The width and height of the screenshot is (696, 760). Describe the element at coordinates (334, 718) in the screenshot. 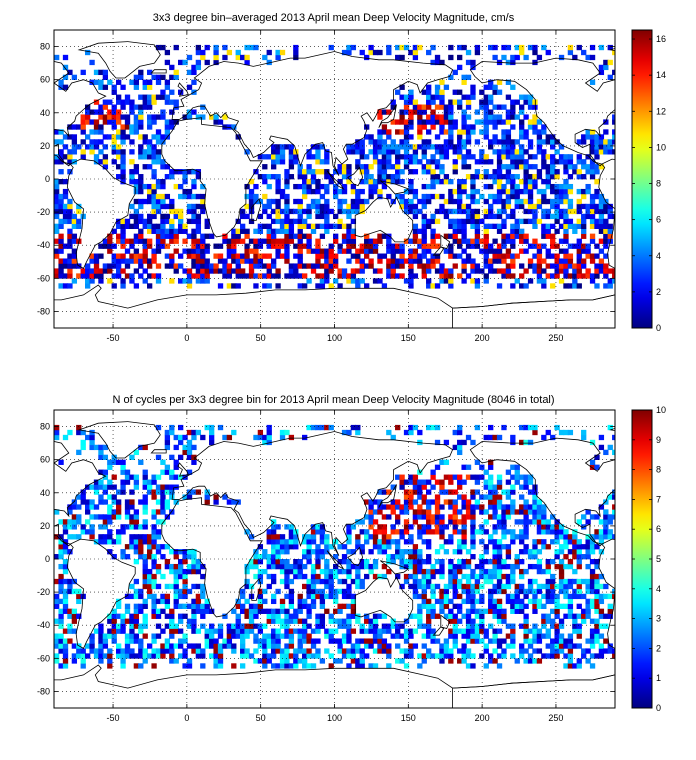

I see `x-tick-label: 100` at that location.